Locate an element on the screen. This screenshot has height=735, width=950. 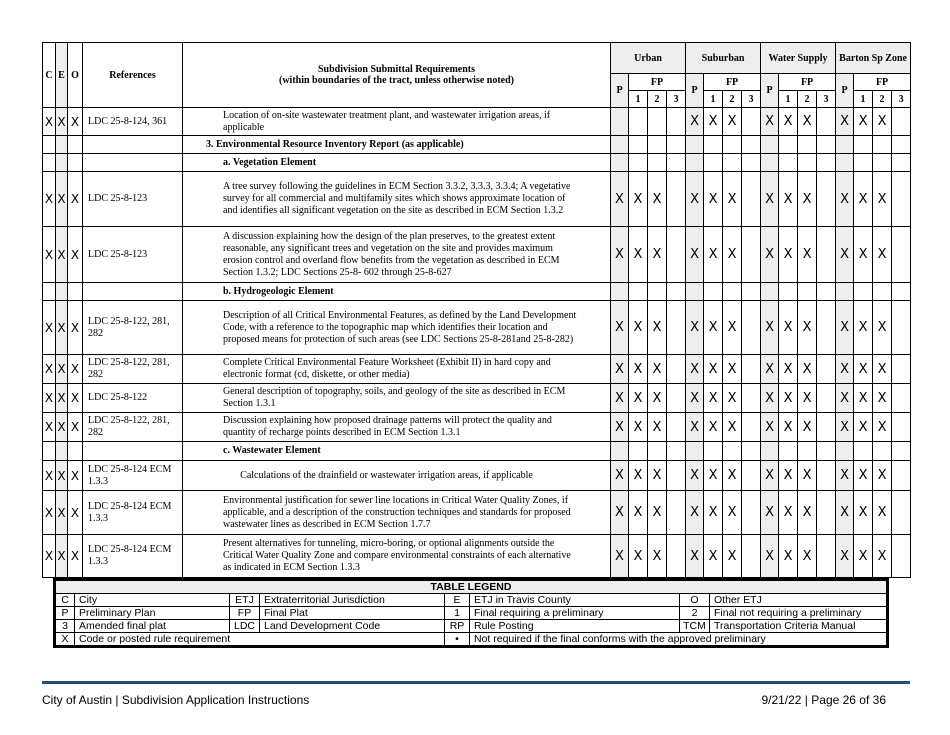
legend-desc: Code or posted rule requirement is located at coordinates (259, 639).